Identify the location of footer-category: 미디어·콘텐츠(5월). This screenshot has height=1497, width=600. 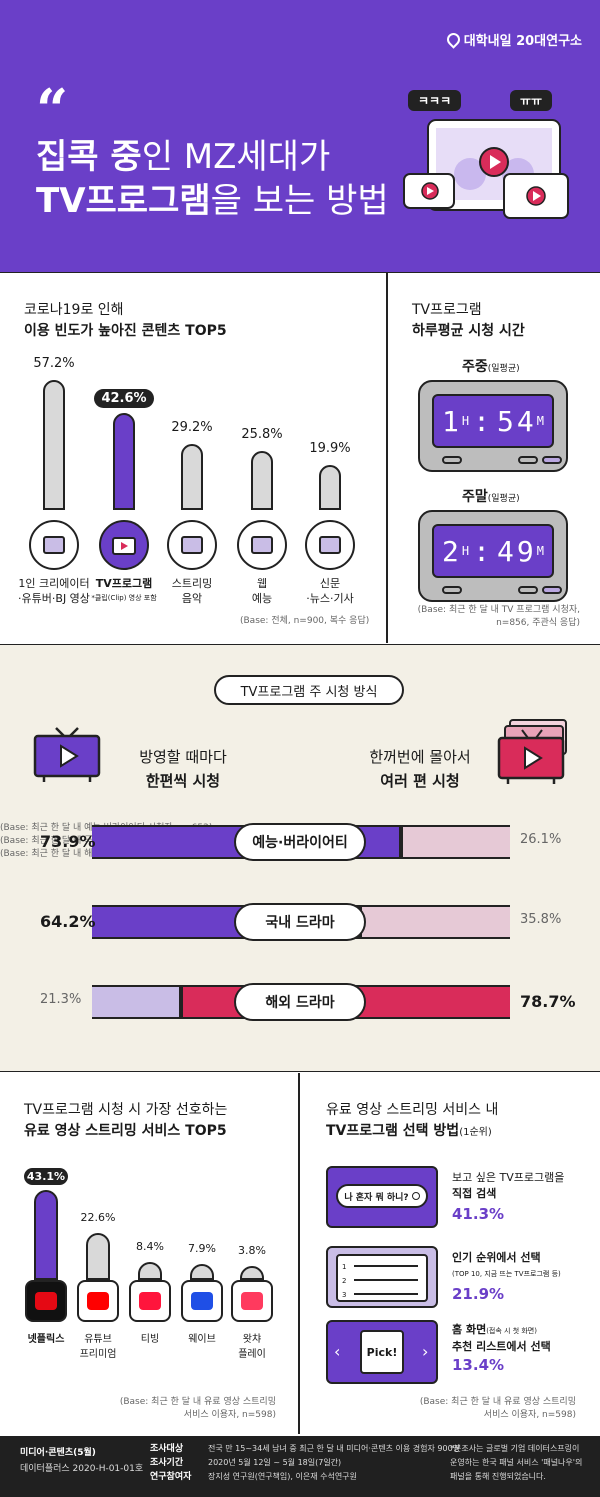
(58, 1453).